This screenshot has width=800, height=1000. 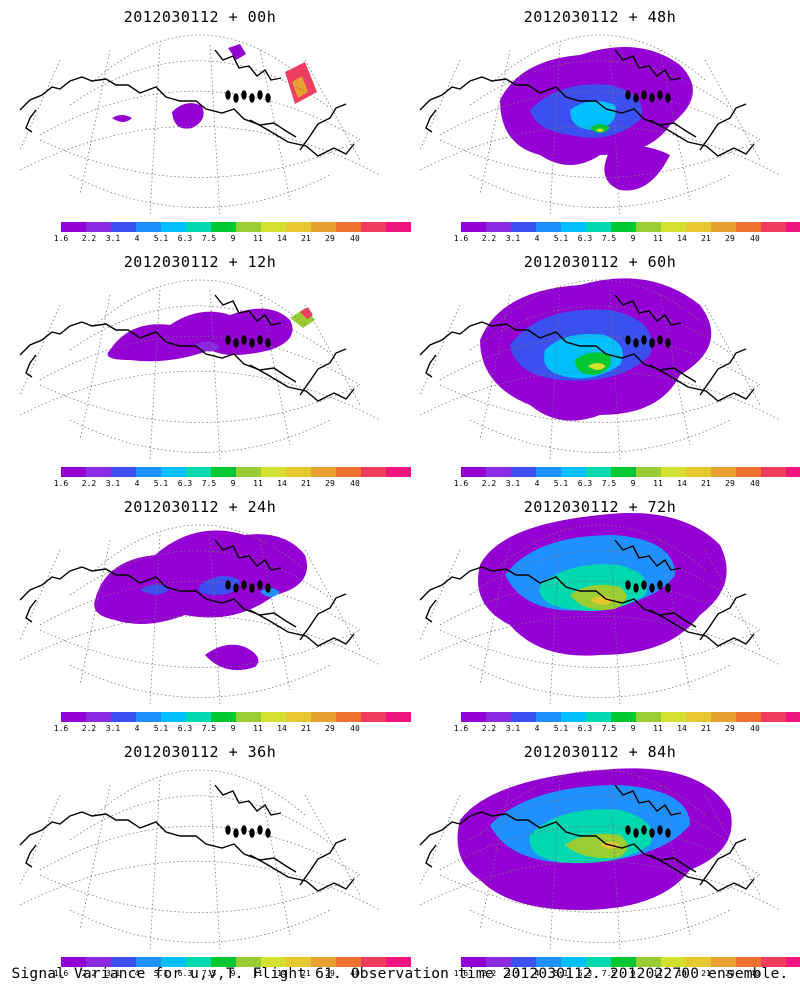 What do you see at coordinates (200, 17) in the screenshot?
I see `panel-title: 2012030112 + 00h` at bounding box center [200, 17].